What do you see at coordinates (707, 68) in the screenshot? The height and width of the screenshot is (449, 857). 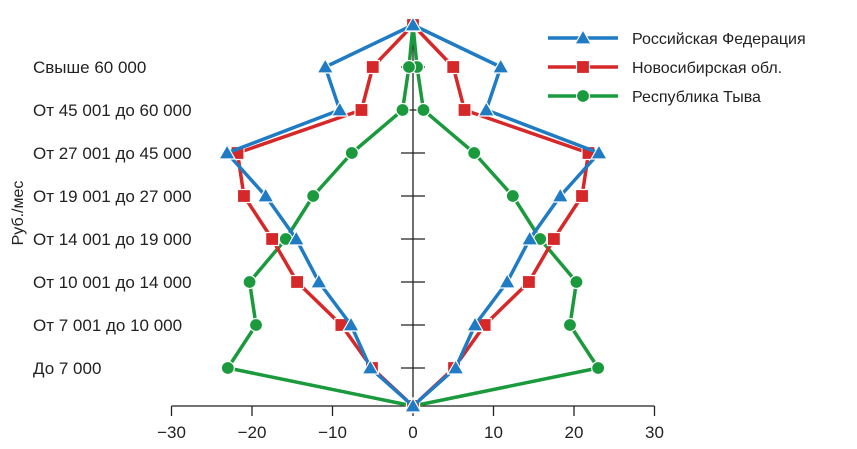 I see `legend-label: Новосибирская обл.` at bounding box center [707, 68].